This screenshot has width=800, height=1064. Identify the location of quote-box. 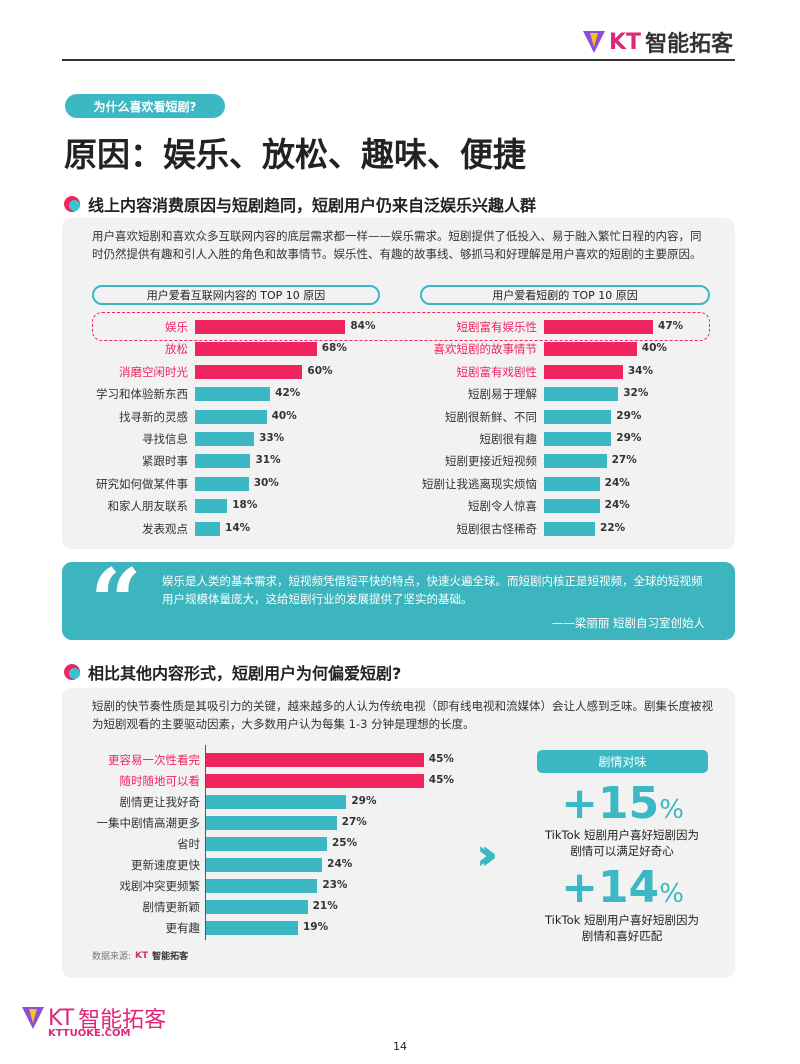
(398, 601).